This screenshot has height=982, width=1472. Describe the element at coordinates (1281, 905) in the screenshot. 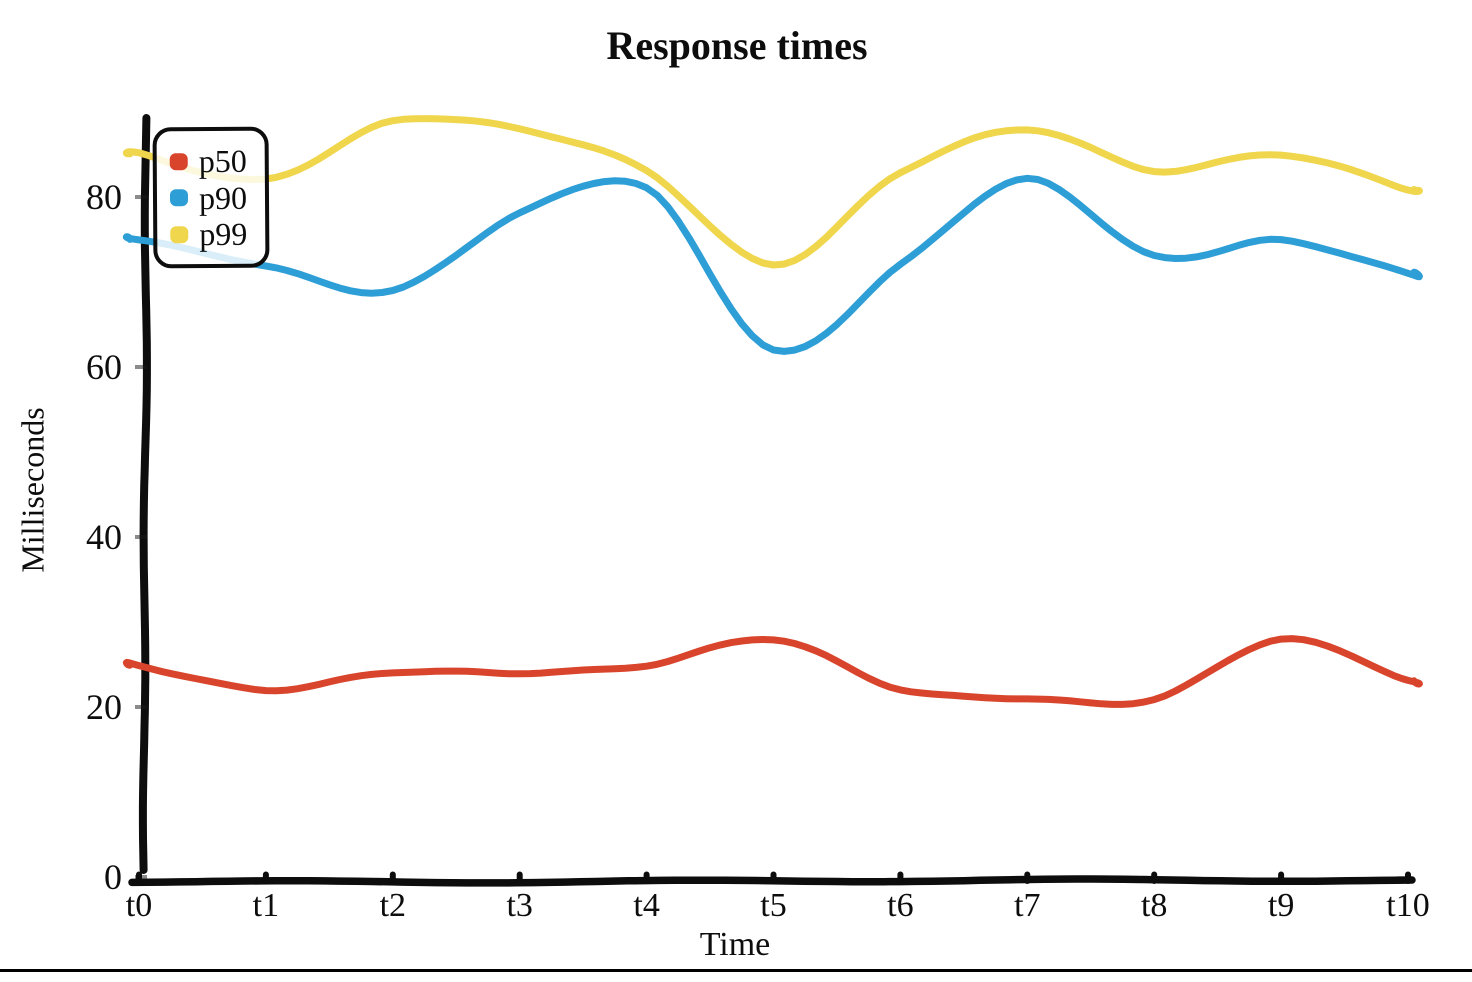

I see `x-tick-label-t9: t9` at that location.